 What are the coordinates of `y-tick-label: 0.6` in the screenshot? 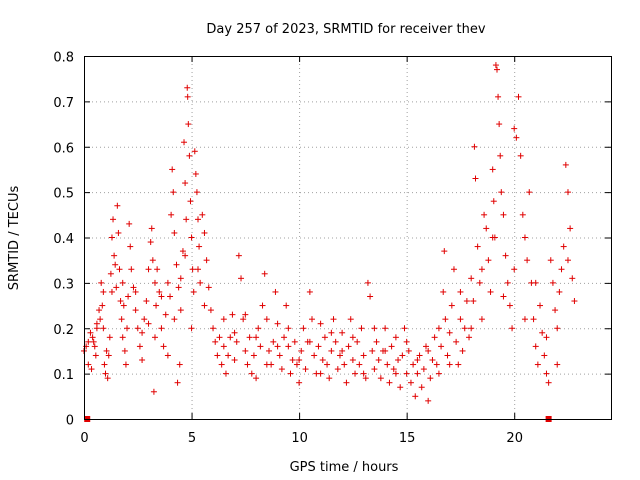 It's located at (63, 148).